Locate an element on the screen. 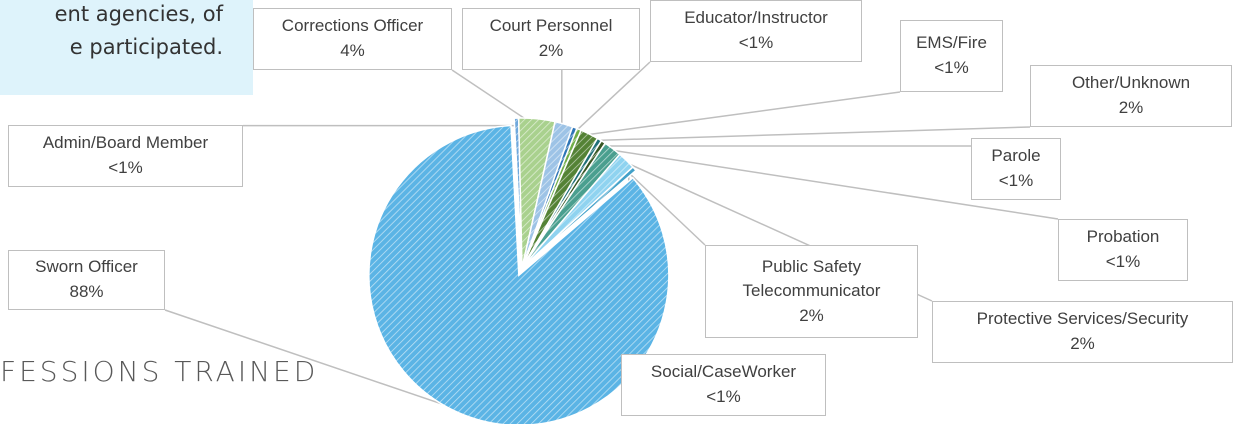 The image size is (1241, 424). value-label: 88% is located at coordinates (86, 291).